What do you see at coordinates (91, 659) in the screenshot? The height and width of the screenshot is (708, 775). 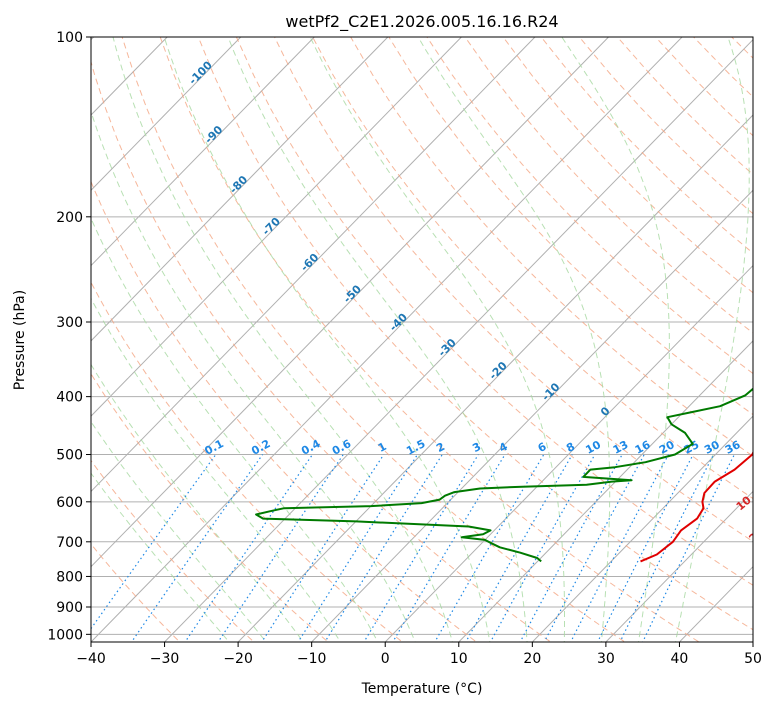 I see `x-tick-label: −40` at bounding box center [91, 659].